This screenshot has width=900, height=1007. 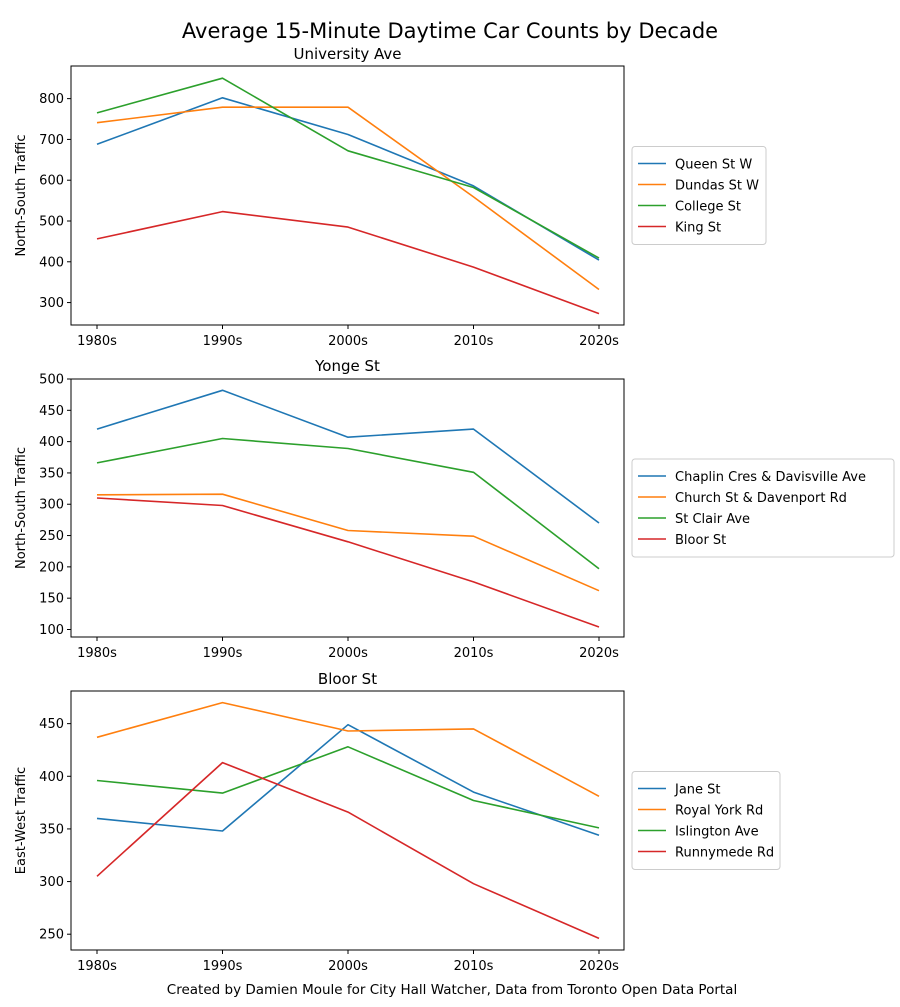 I want to click on y-axis-label: East-West Traffic, so click(x=21, y=820).